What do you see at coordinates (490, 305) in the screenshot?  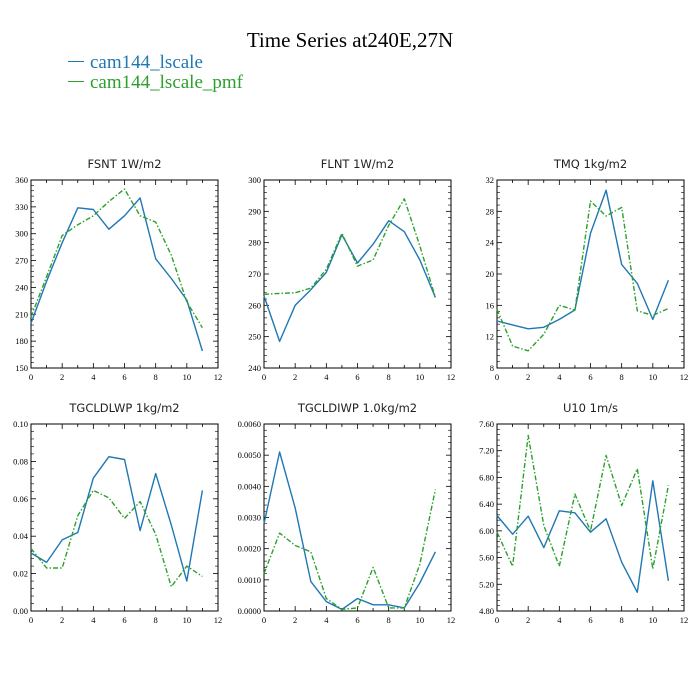 I see `y-tick-label: 16` at bounding box center [490, 305].